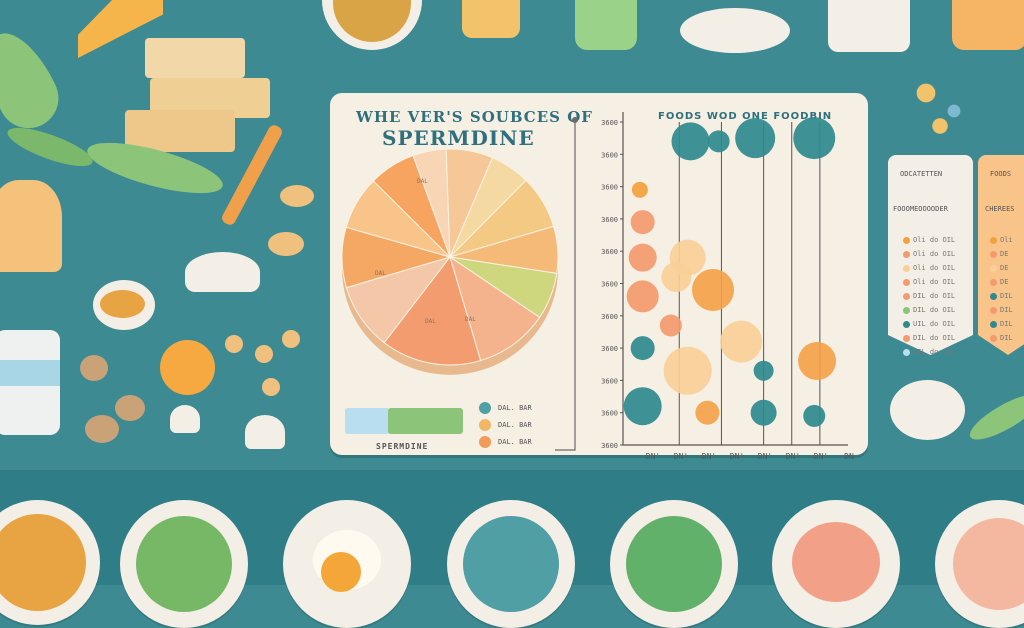 Image resolution: width=1024 pixels, height=628 pixels. Describe the element at coordinates (609, 188) in the screenshot. I see `y-tick-label-3: 3600` at that location.